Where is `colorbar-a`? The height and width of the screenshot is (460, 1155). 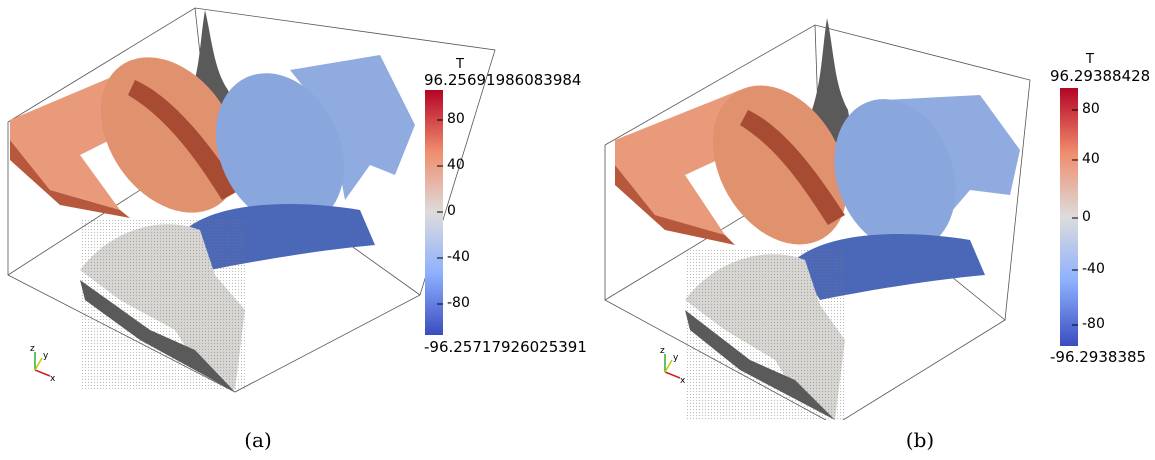
colorbar-a is located at coordinates (434, 212).